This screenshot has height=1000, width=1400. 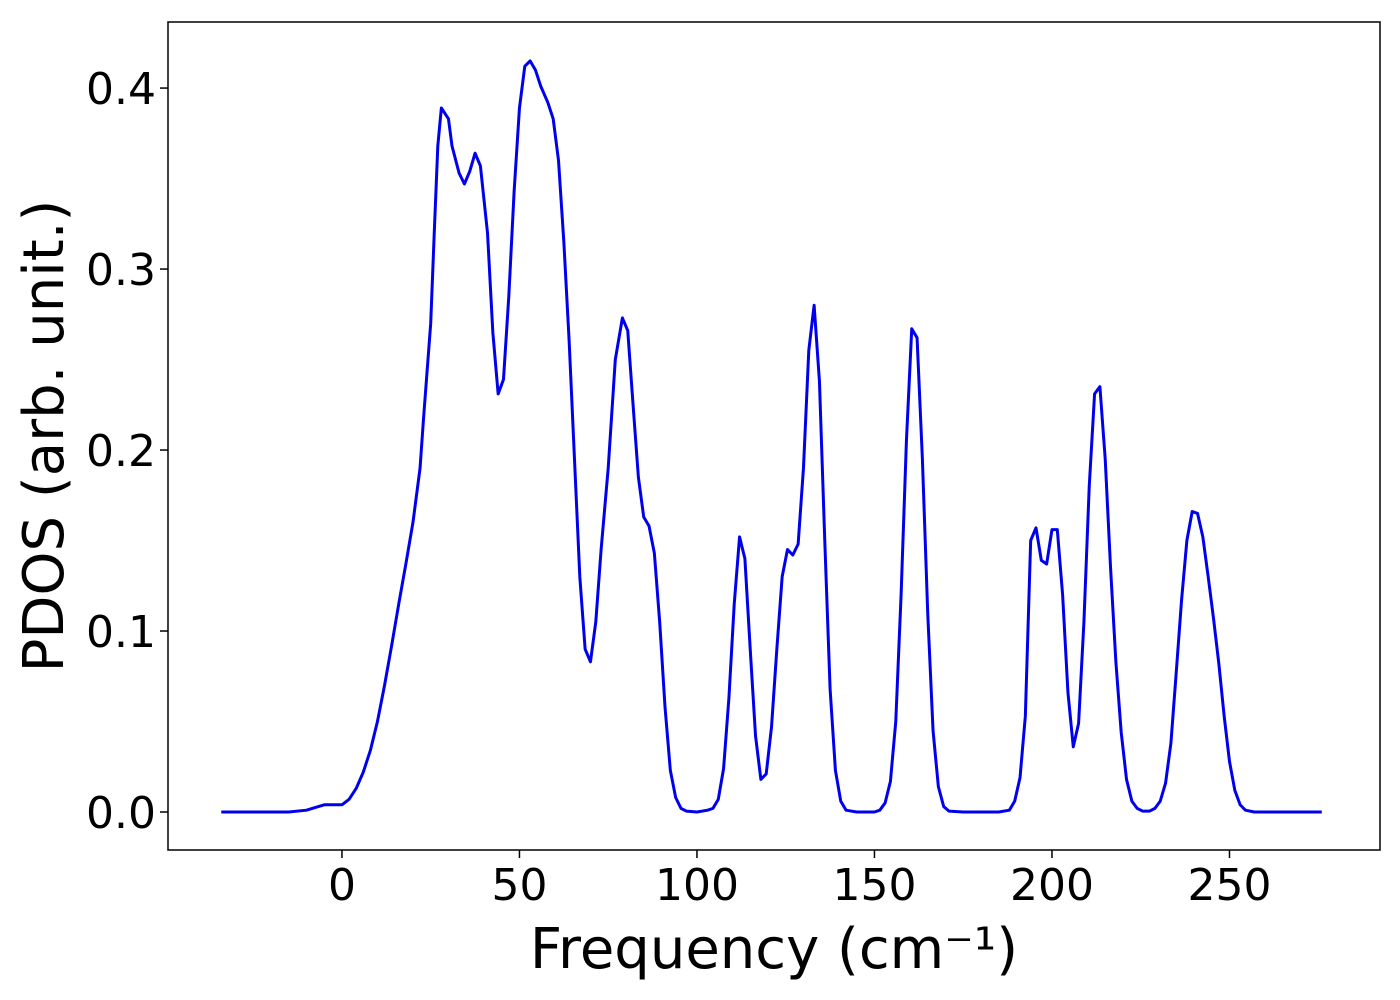 What do you see at coordinates (121, 632) in the screenshot?
I see `y-tick-label: 0.1` at bounding box center [121, 632].